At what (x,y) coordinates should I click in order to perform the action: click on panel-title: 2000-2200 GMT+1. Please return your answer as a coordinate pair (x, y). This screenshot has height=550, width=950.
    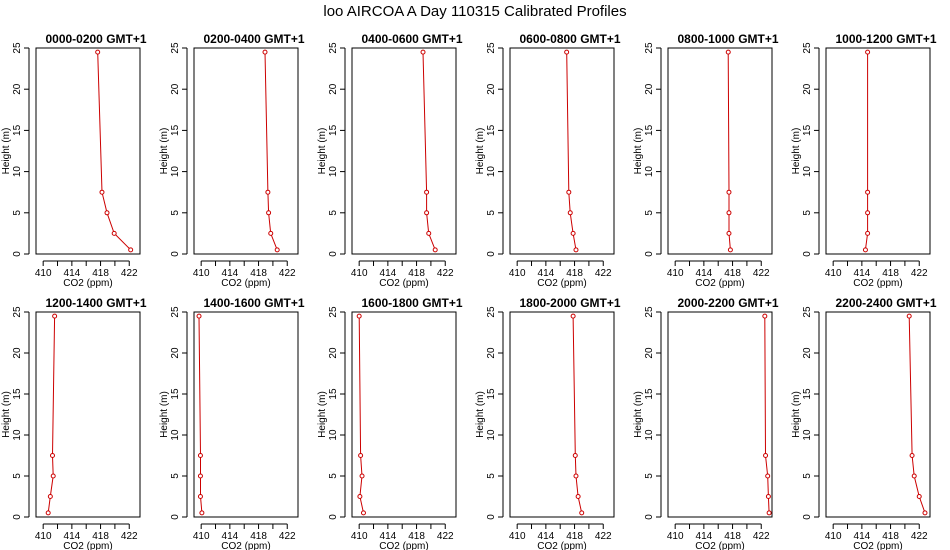
    Looking at the image, I should click on (727, 303).